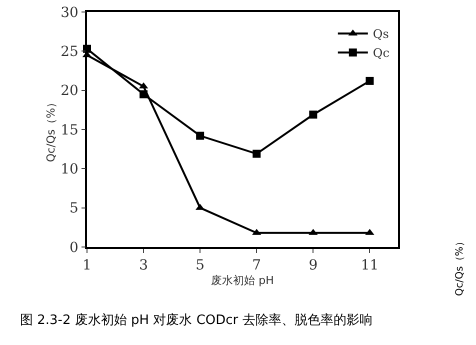 The height and width of the screenshot is (345, 476). What do you see at coordinates (69, 130) in the screenshot?
I see `y-tick-label: 15` at bounding box center [69, 130].